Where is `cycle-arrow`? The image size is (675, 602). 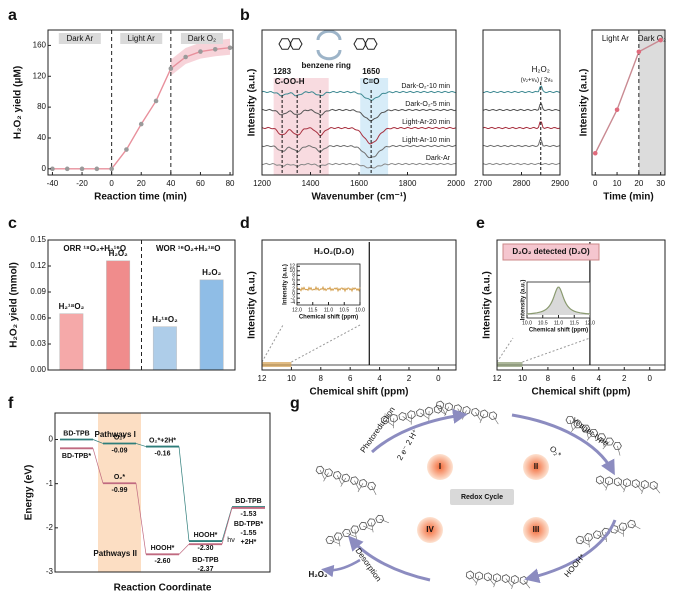
cycle-arrow is located at coordinates (389, 558).